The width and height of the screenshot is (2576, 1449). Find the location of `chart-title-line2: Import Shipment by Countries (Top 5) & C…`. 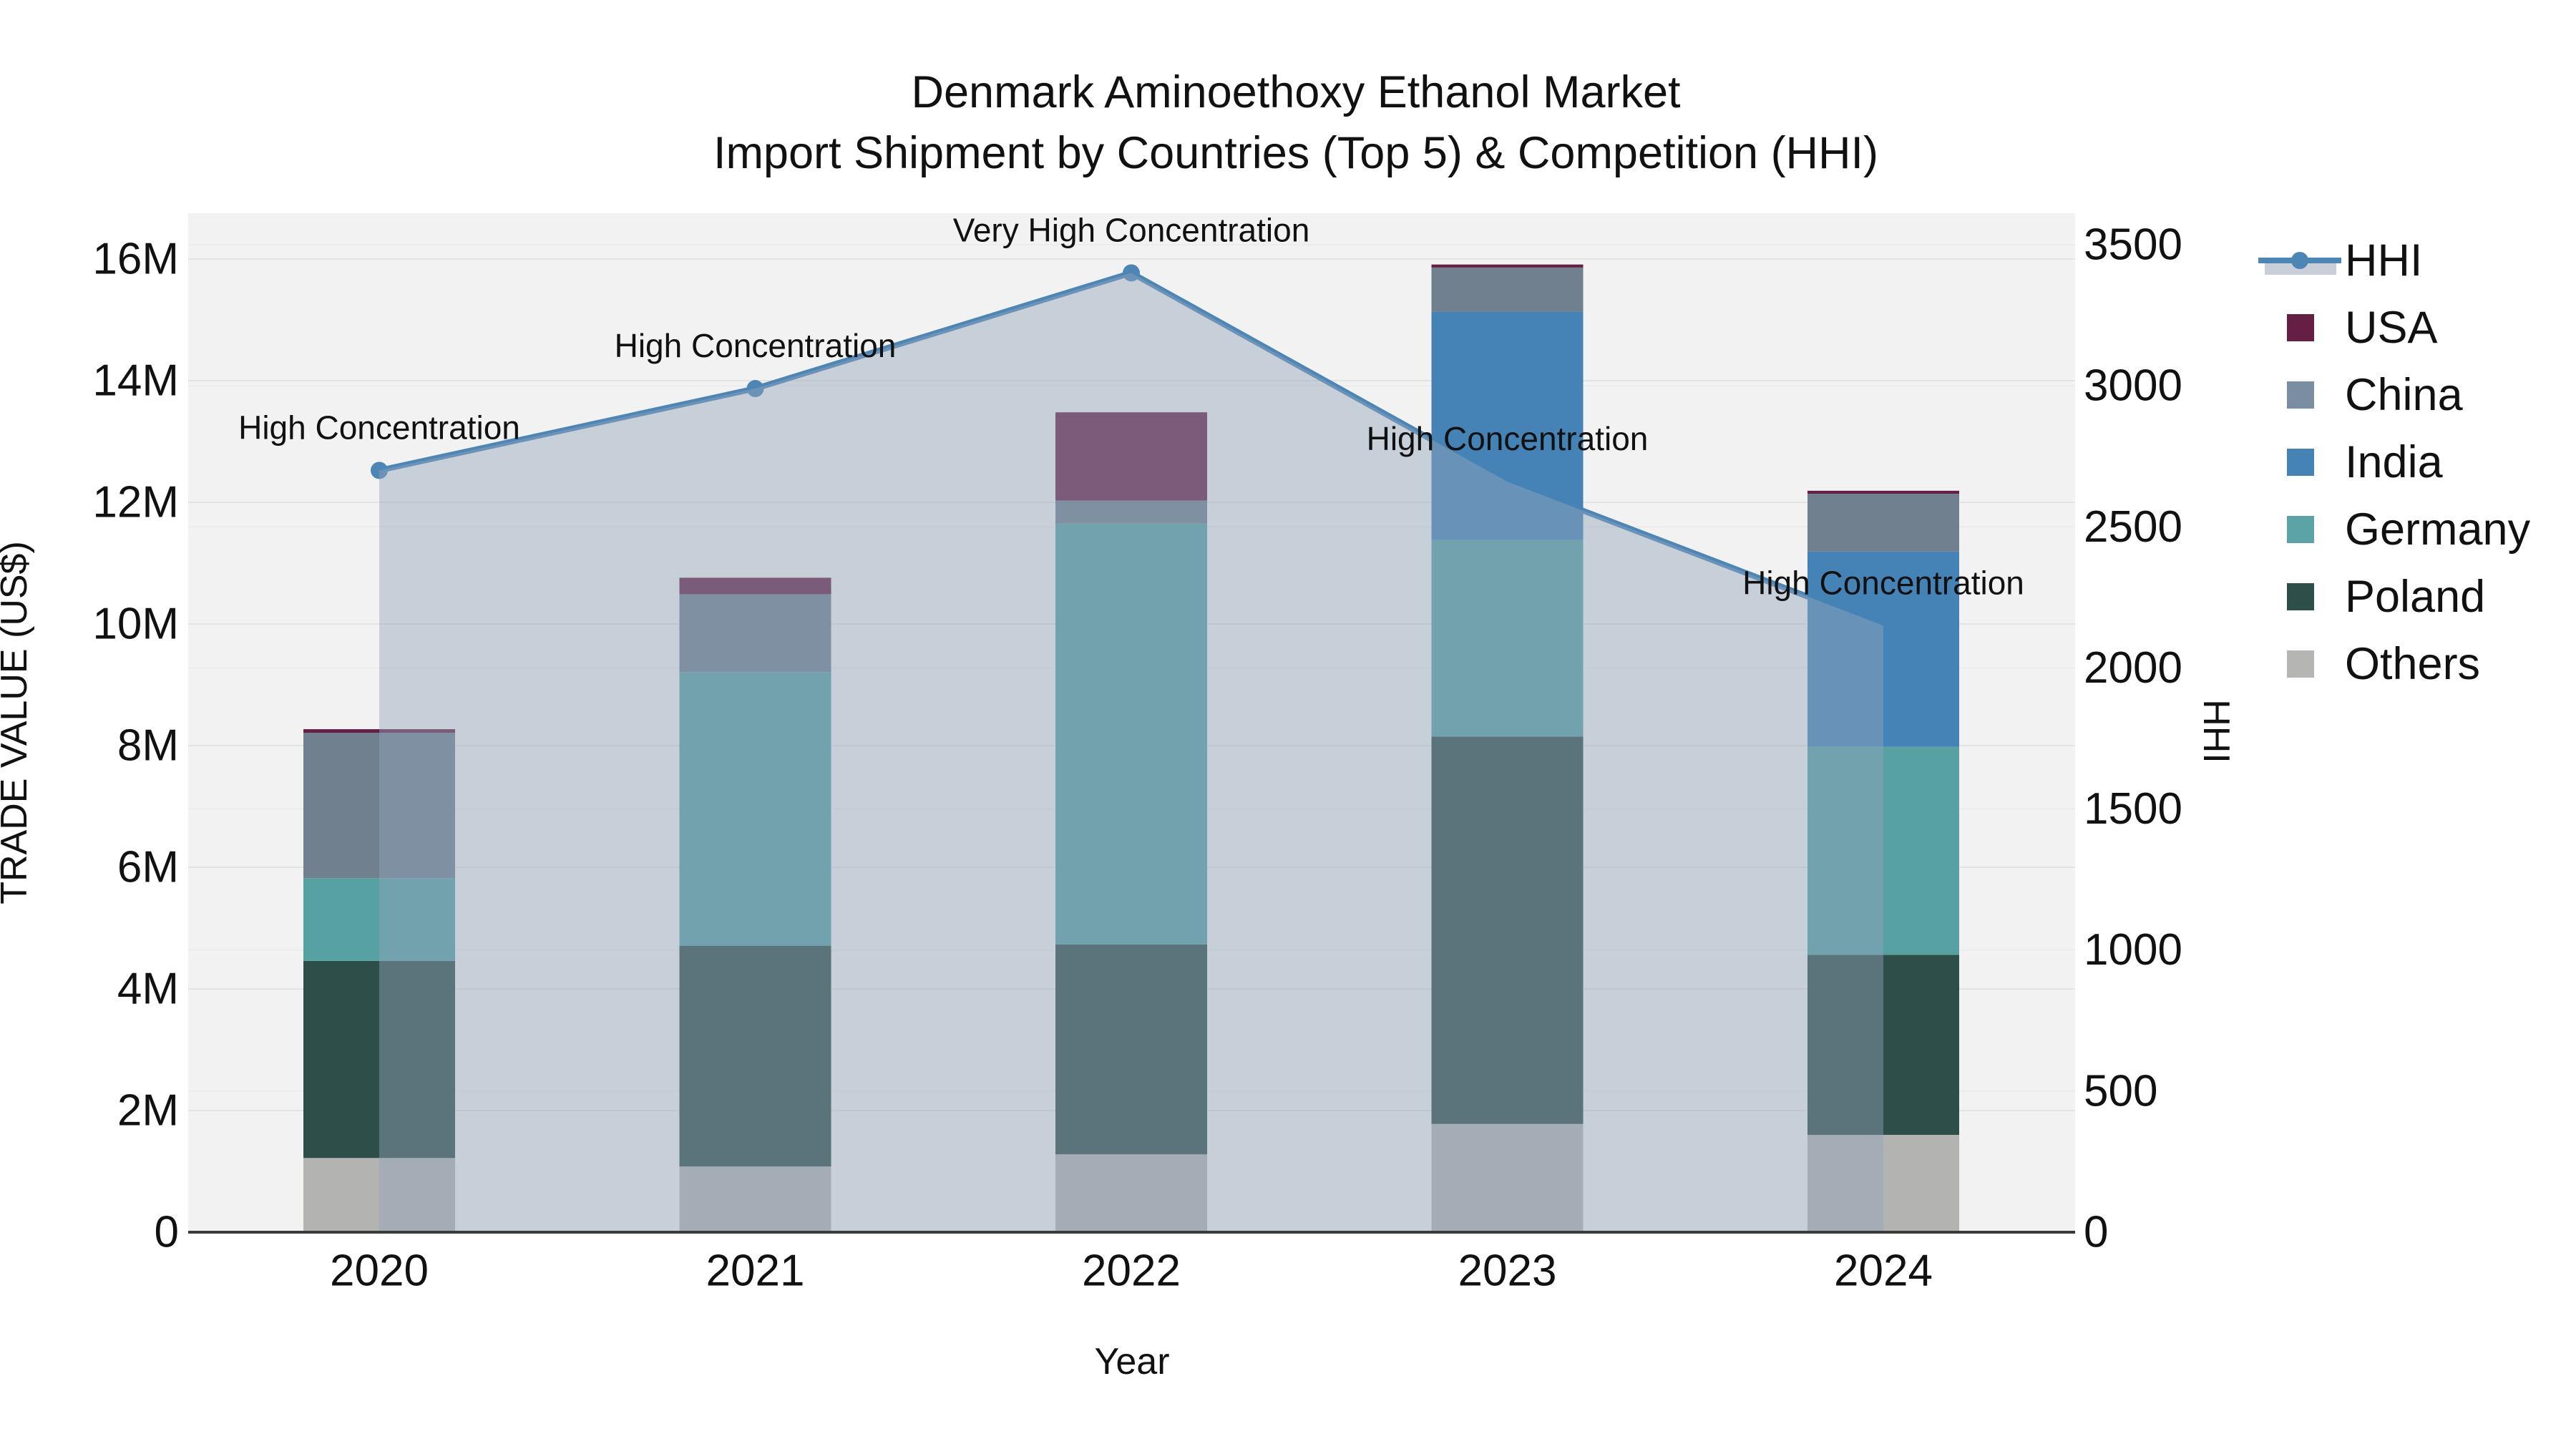

chart-title-line2: Import Shipment by Countries (Top 5) & C… is located at coordinates (1295, 153).